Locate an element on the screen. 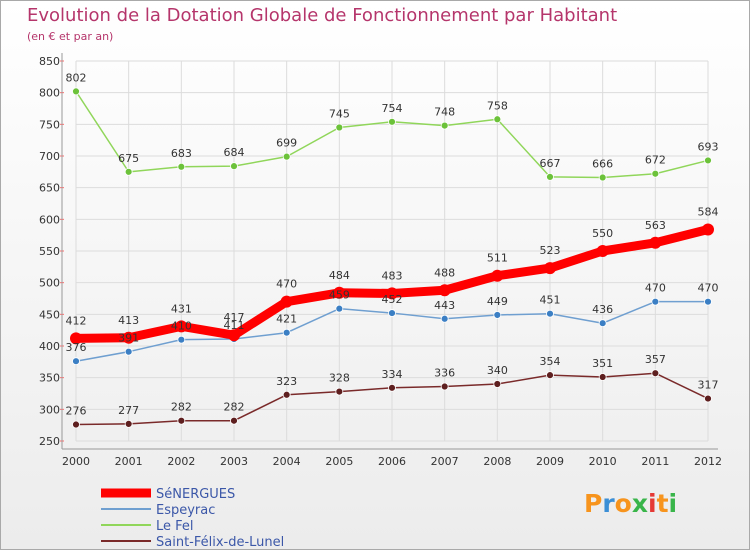 The height and width of the screenshot is (550, 750). data-label: 484 is located at coordinates (339, 275).